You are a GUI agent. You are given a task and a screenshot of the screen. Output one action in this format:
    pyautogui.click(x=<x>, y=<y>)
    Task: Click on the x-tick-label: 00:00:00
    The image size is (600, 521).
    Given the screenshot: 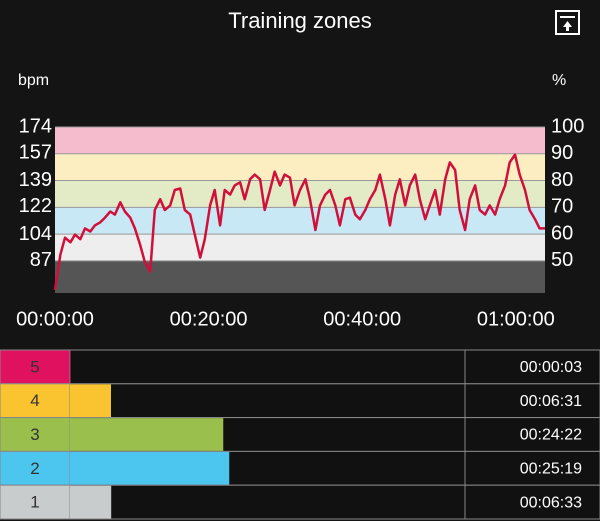 What is the action you would take?
    pyautogui.click(x=55, y=319)
    